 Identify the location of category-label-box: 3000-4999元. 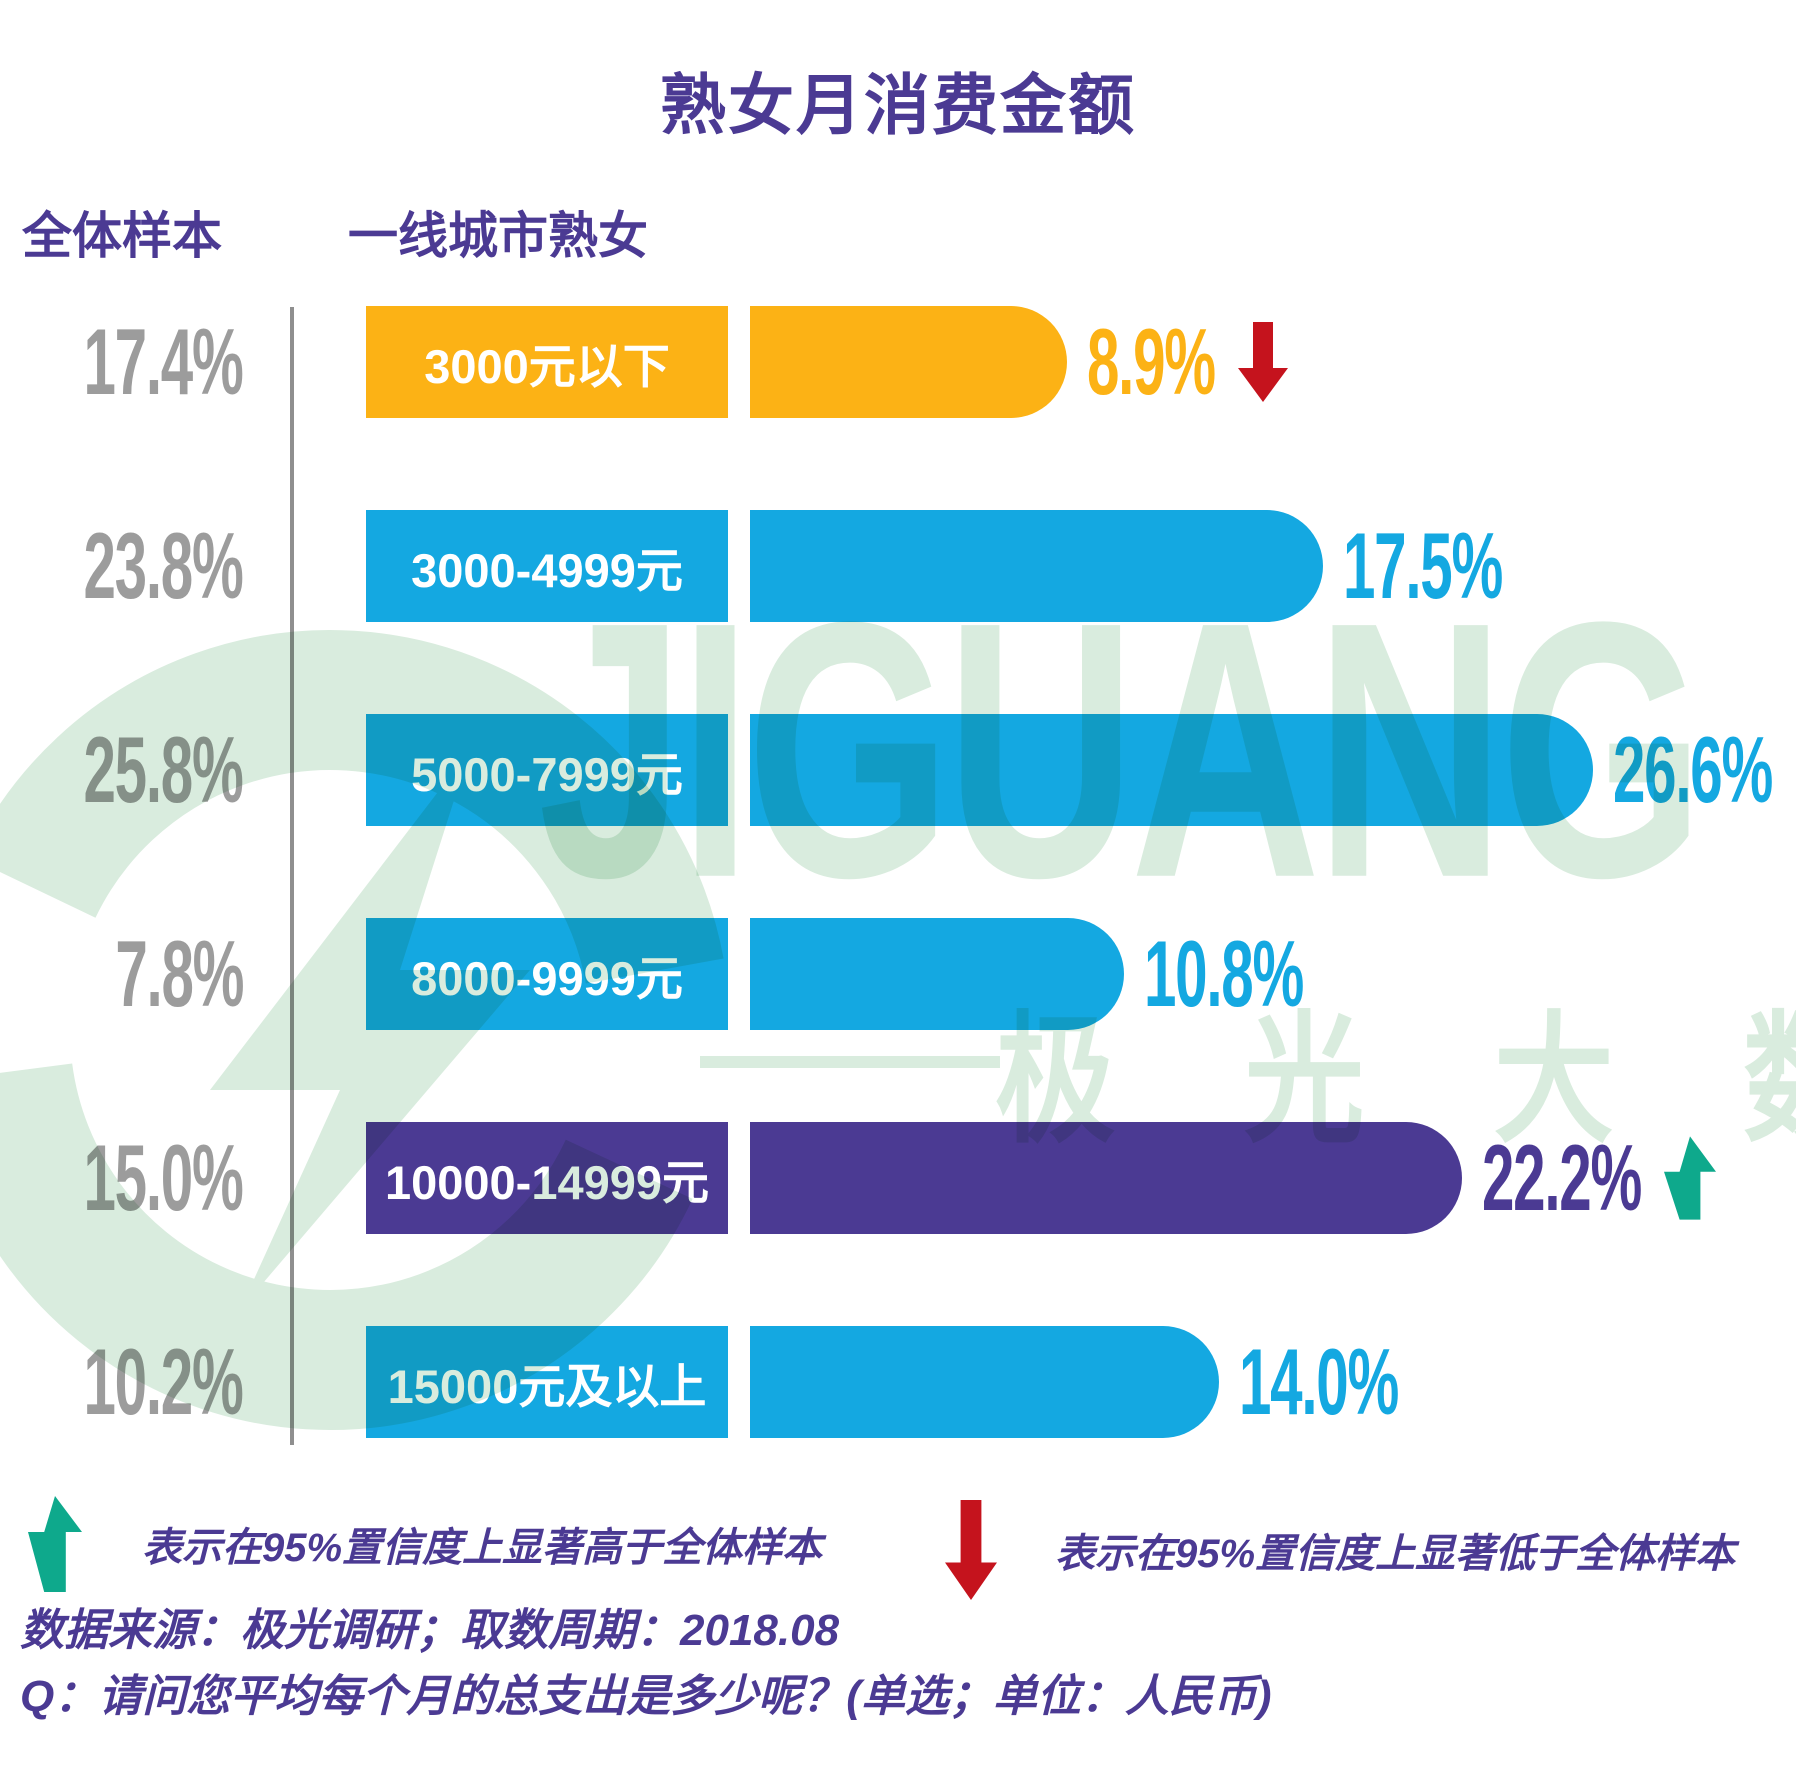
(547, 566).